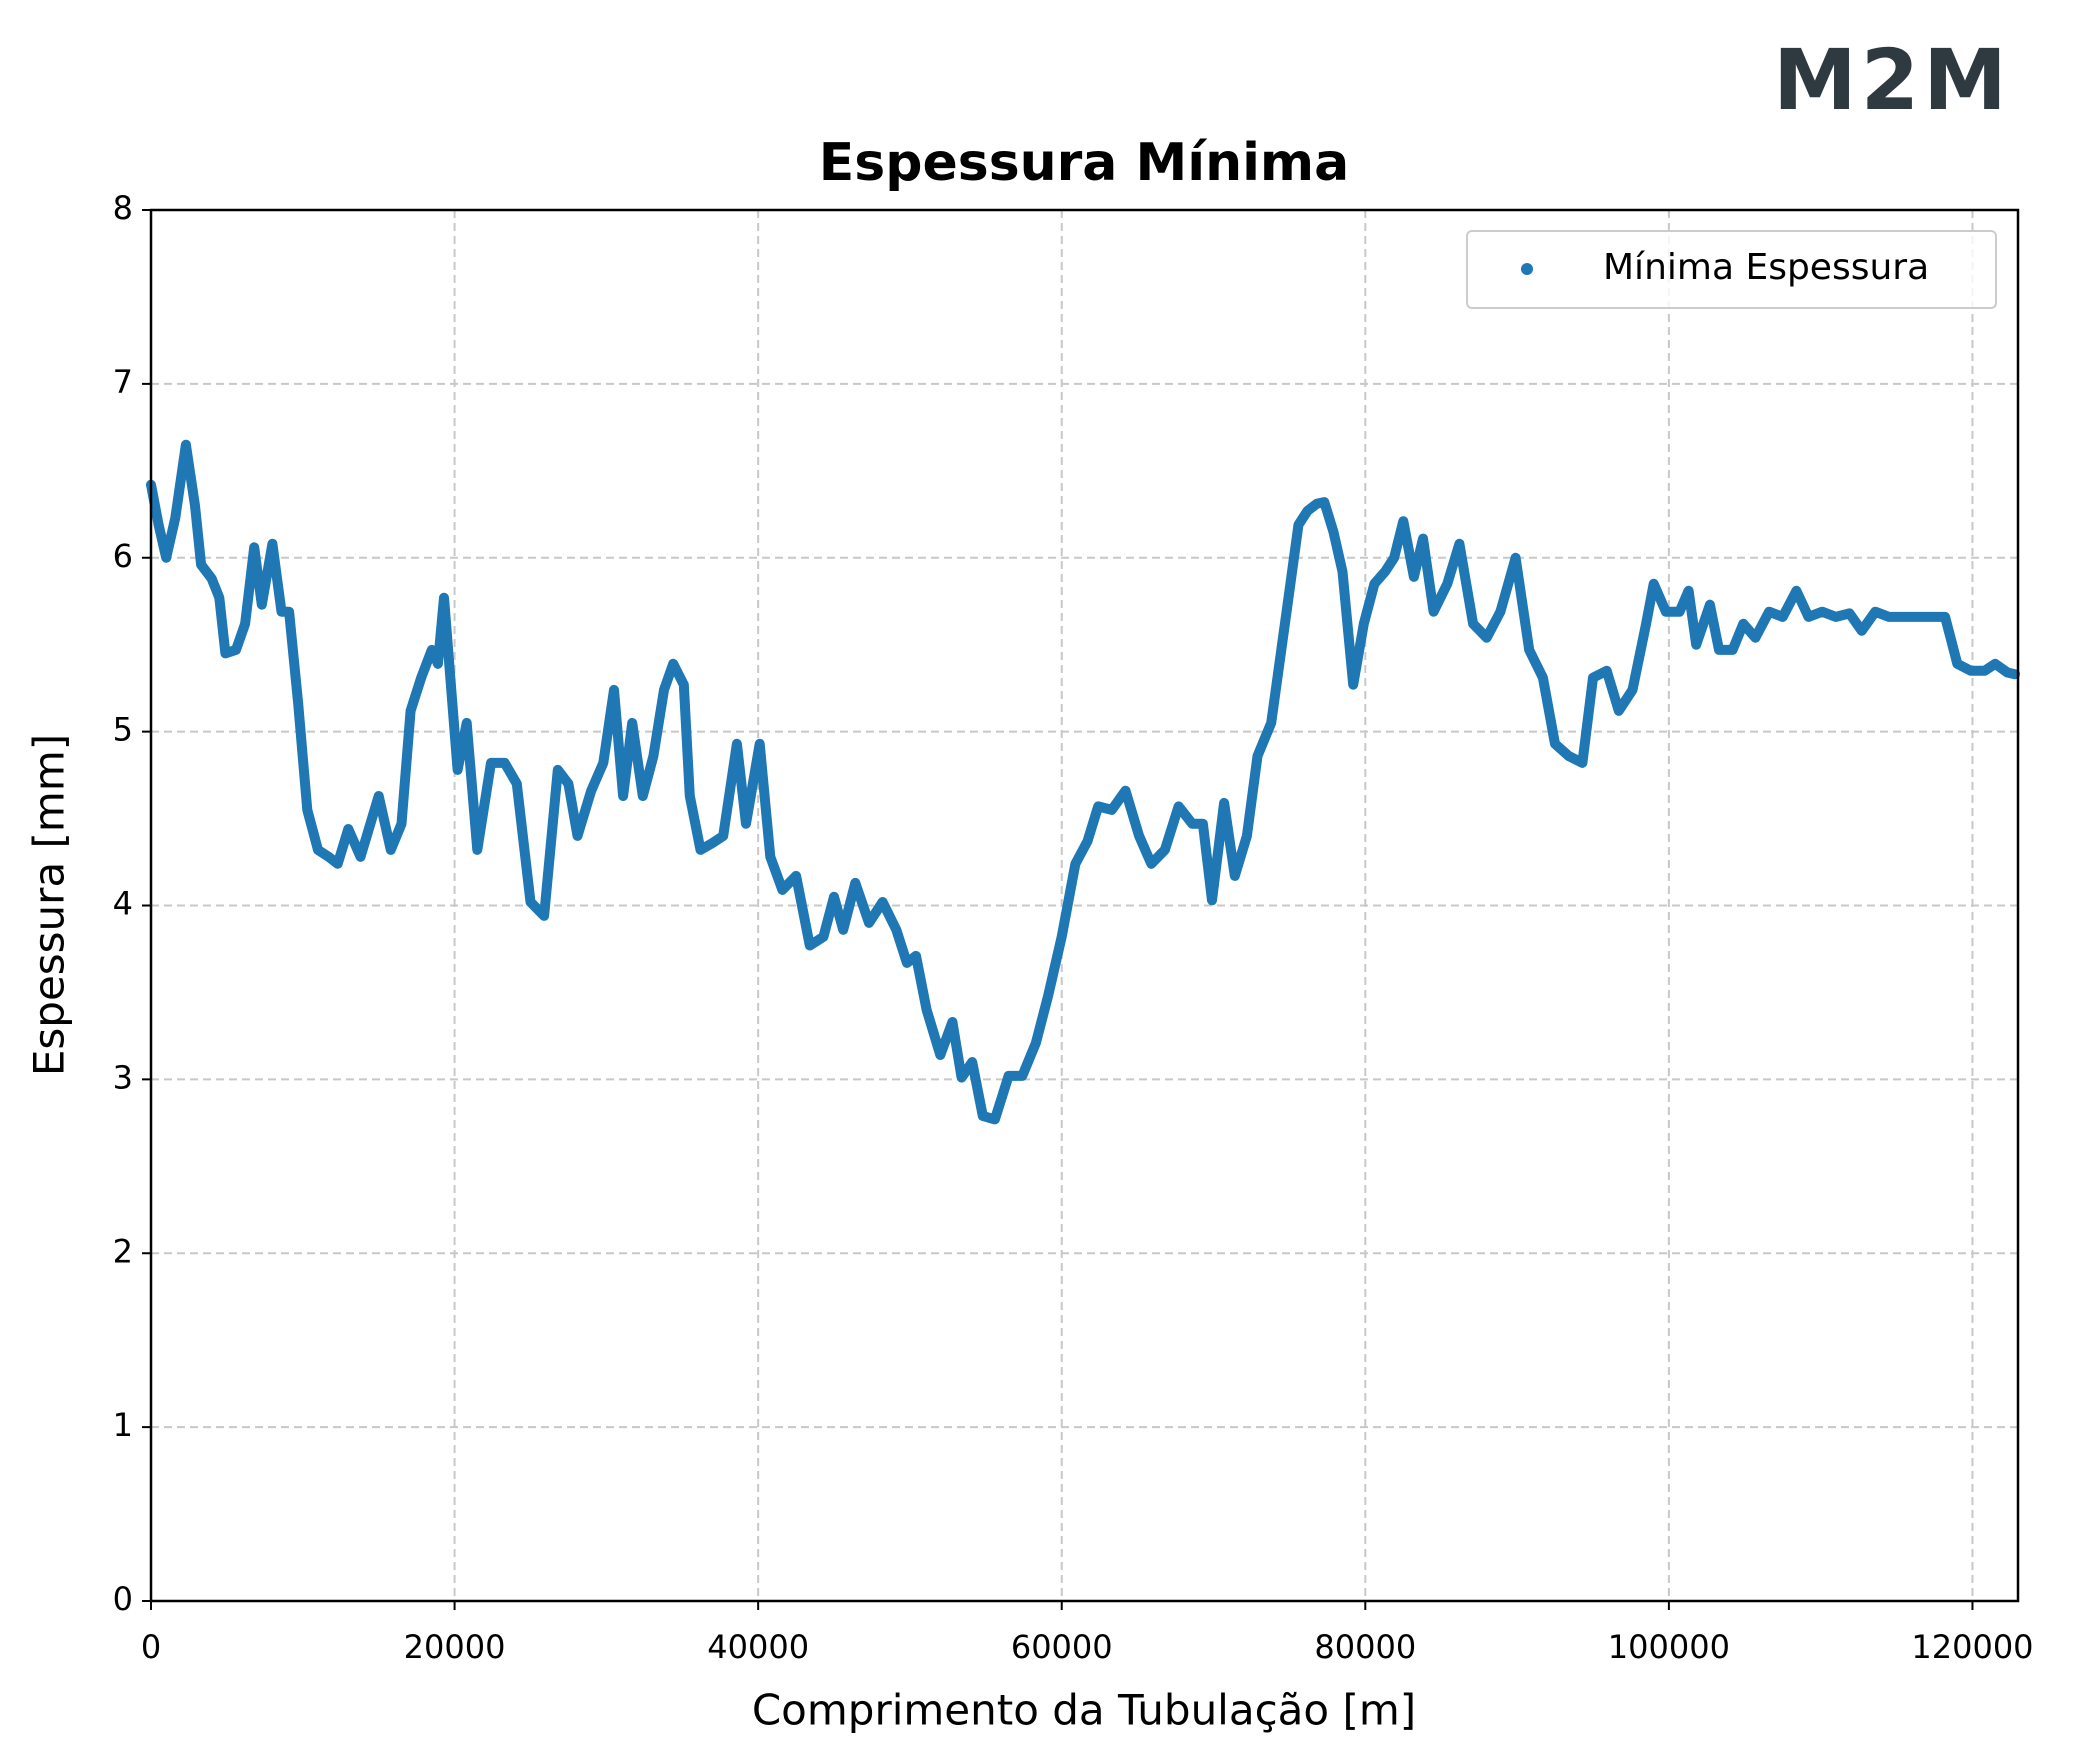 Image resolution: width=2074 pixels, height=1762 pixels. What do you see at coordinates (123, 1425) in the screenshot?
I see `y-tick-label: 1` at bounding box center [123, 1425].